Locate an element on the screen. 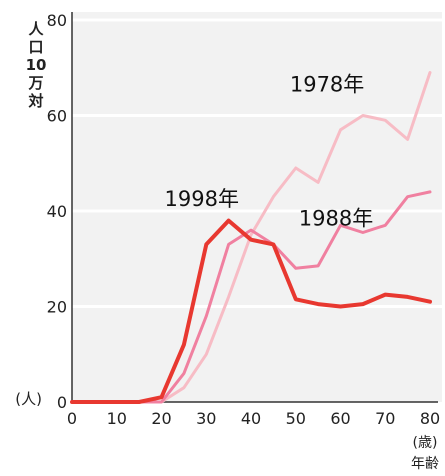 This screenshot has height=476, width=445. x-axis-label: 年齢 is located at coordinates (425, 464).